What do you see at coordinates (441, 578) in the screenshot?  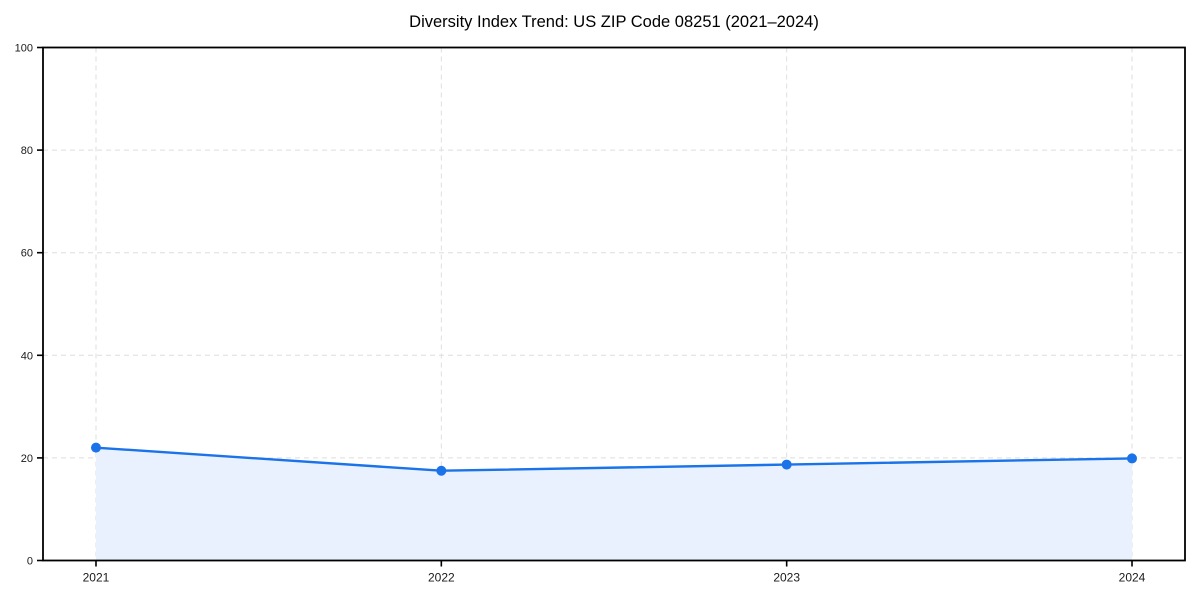 I see `x-tick-label: 2022` at bounding box center [441, 578].